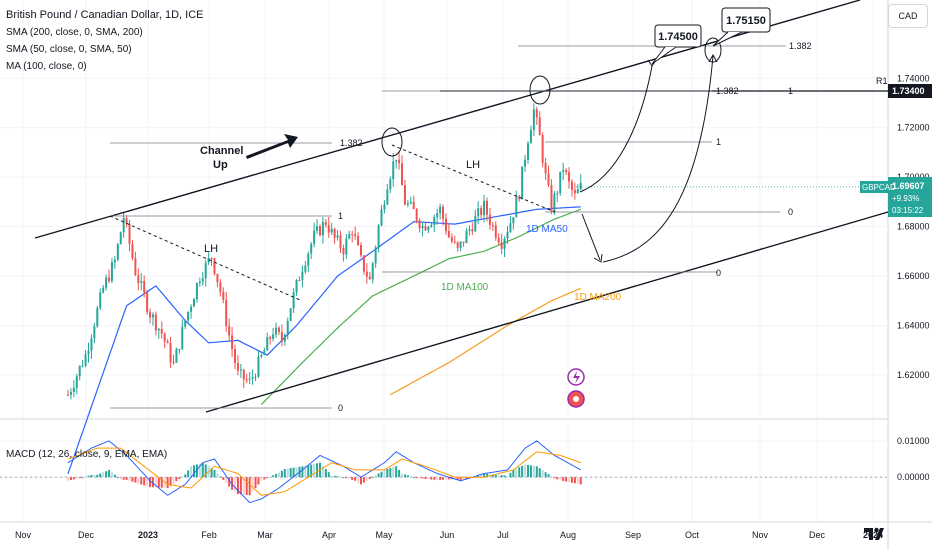 The image size is (932, 550). Describe the element at coordinates (69, 49) in the screenshot. I see `indicator-sma50: SMA (50, close, 0, SMA, 50)` at that location.